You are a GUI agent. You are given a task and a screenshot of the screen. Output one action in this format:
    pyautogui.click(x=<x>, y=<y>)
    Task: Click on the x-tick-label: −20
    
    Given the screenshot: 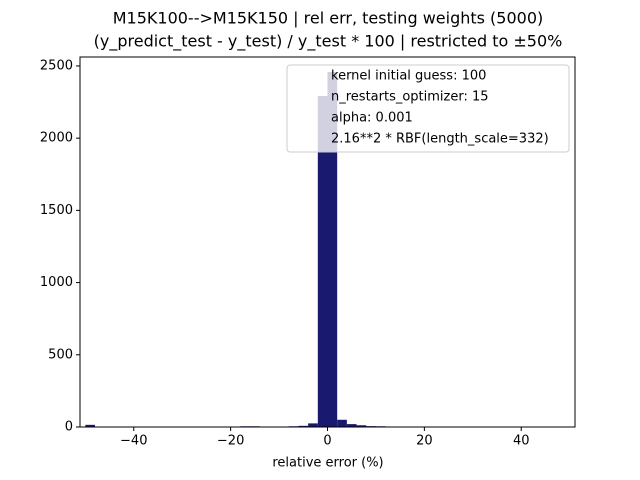 What is the action you would take?
    pyautogui.click(x=230, y=441)
    